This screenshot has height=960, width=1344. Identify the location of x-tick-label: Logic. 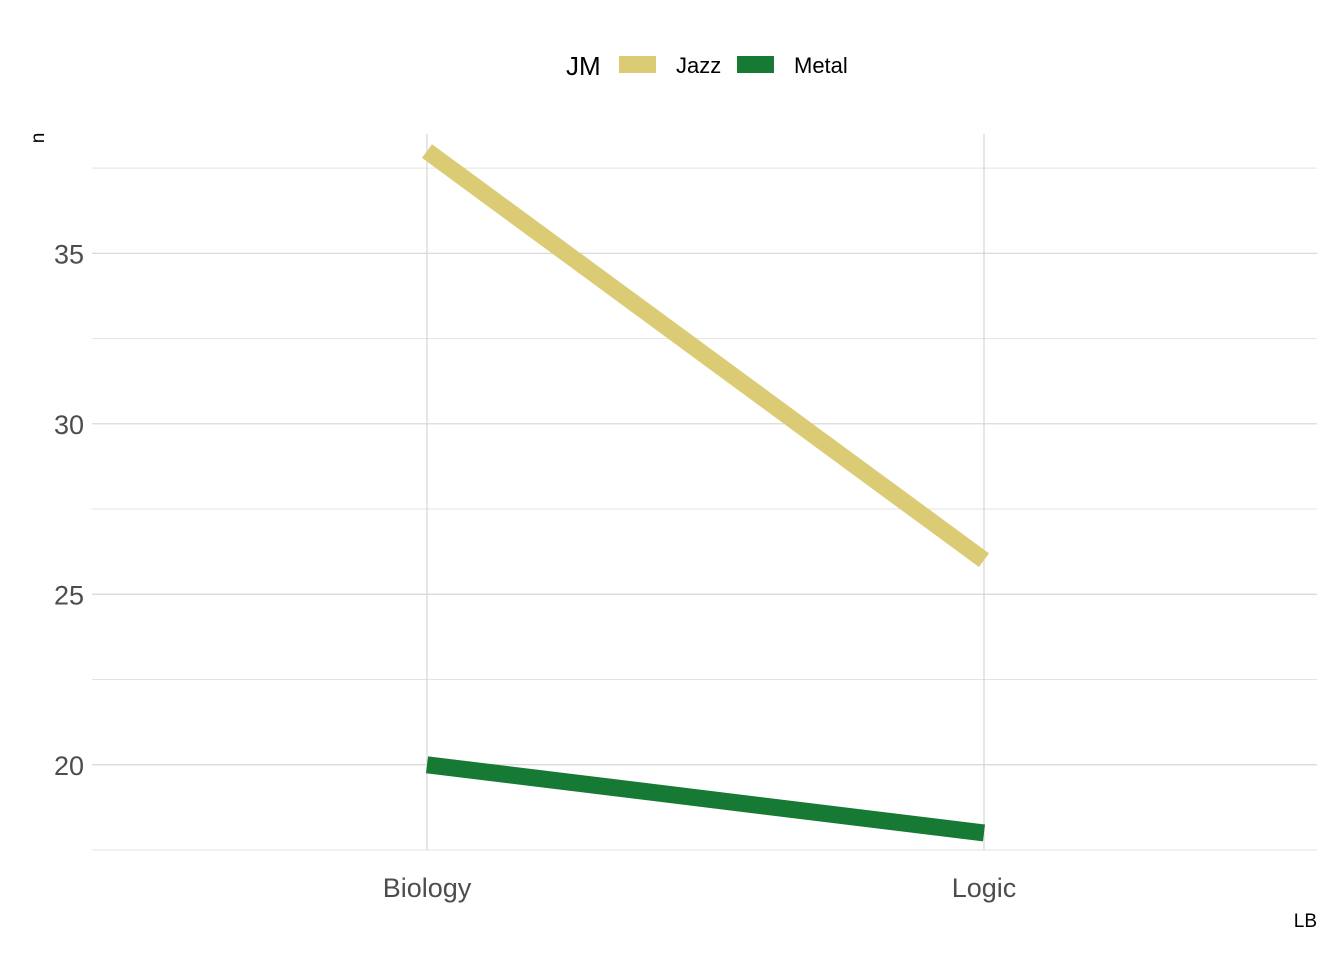
(984, 888).